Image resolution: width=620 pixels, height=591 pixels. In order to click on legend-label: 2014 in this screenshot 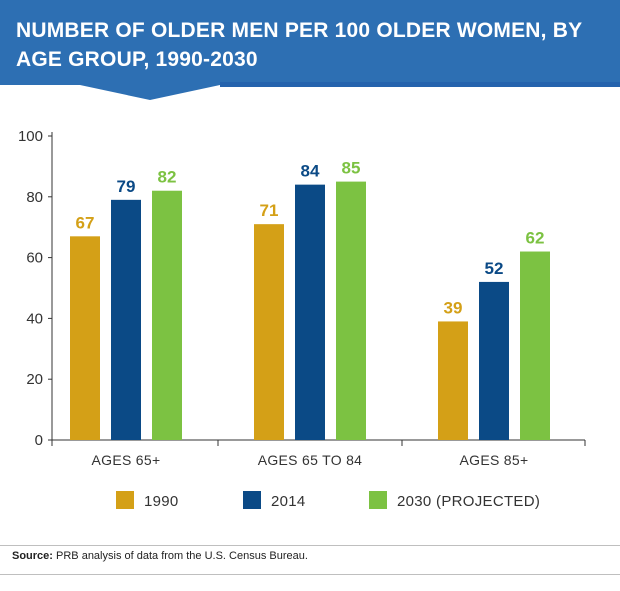, I will do `click(288, 501)`.